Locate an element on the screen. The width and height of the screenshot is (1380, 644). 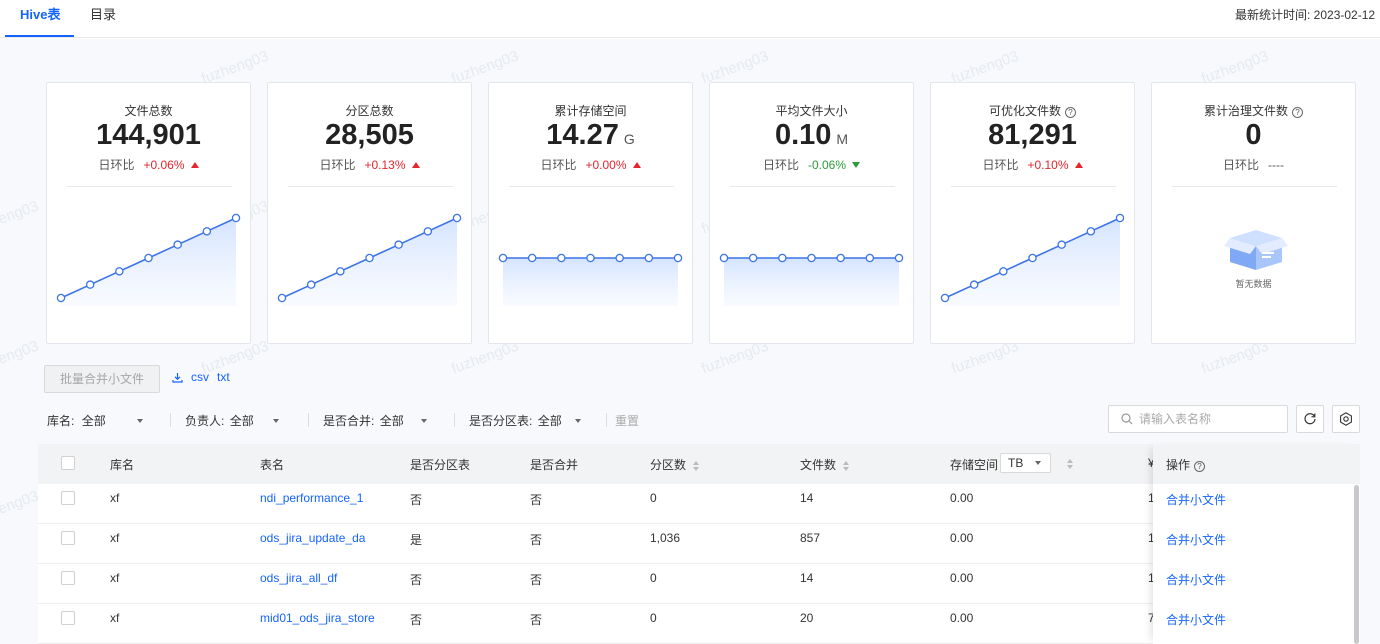
col-partitions: 分区数 is located at coordinates (675, 464).